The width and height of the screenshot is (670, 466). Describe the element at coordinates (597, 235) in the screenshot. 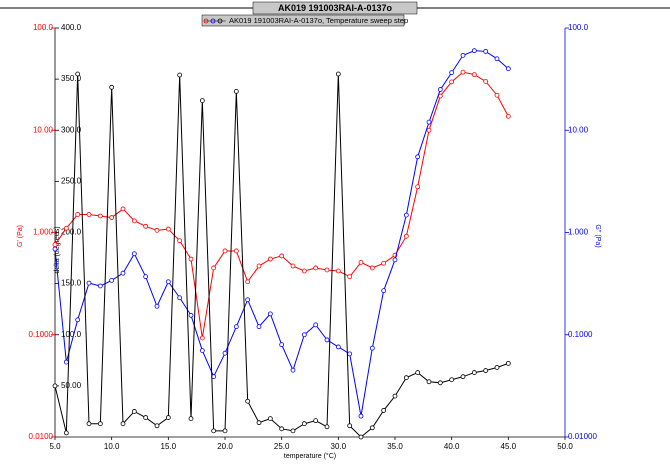

I see `y2-axis-title: G'' (Pa)` at that location.